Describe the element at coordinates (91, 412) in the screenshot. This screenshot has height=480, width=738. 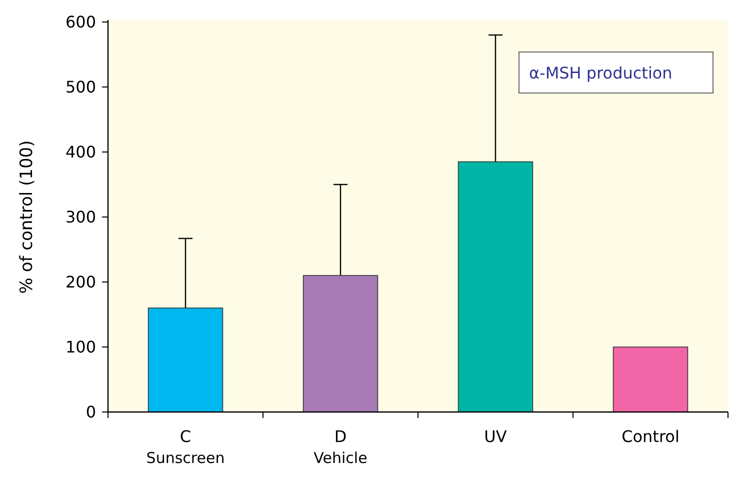
I see `y-tick-label: 0` at that location.